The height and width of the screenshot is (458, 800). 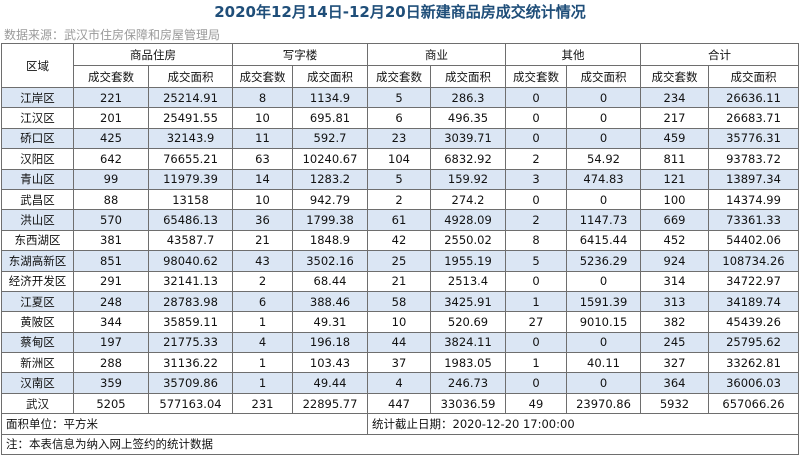 I want to click on value-cell: 4, so click(x=262, y=342).